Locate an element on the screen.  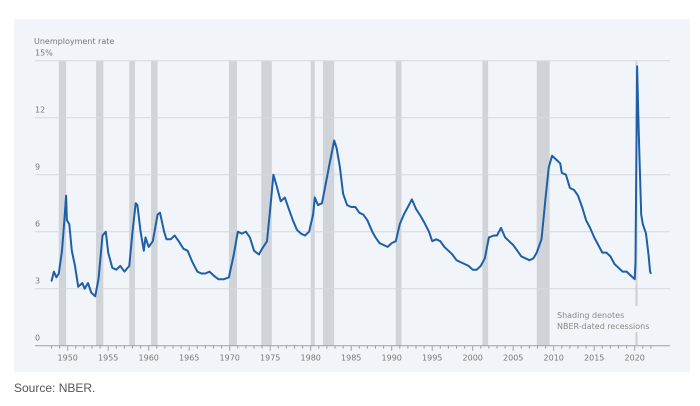
x-tick-label: 1980 is located at coordinates (311, 358).